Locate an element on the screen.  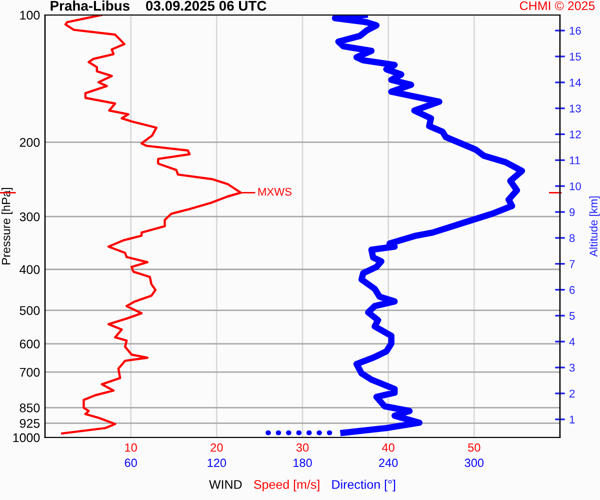
x-tick-label: 50 is located at coordinates (474, 447).